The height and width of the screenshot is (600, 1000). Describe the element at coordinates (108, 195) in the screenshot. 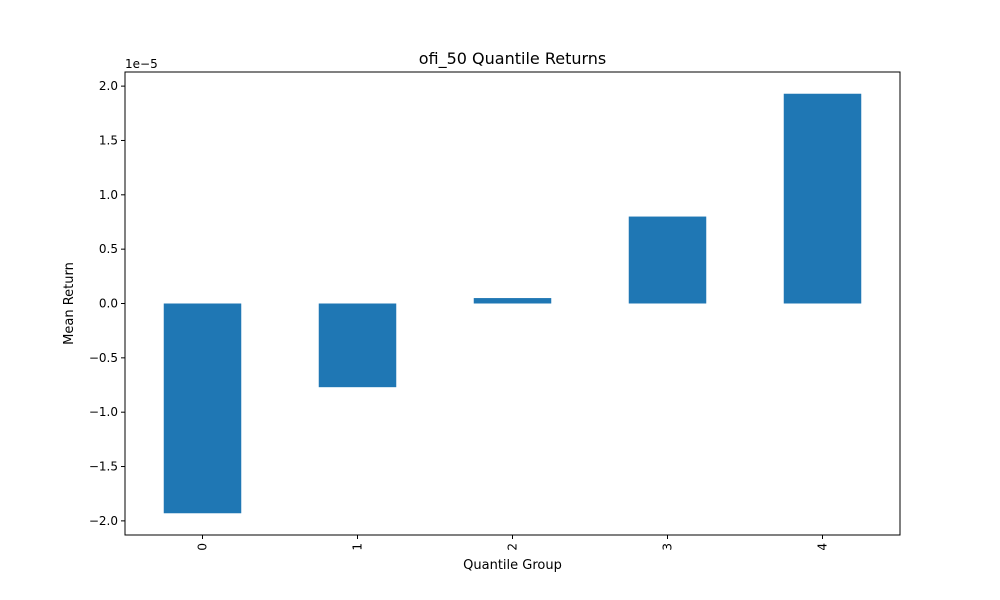

I see `y-tick-label: 1.0` at that location.